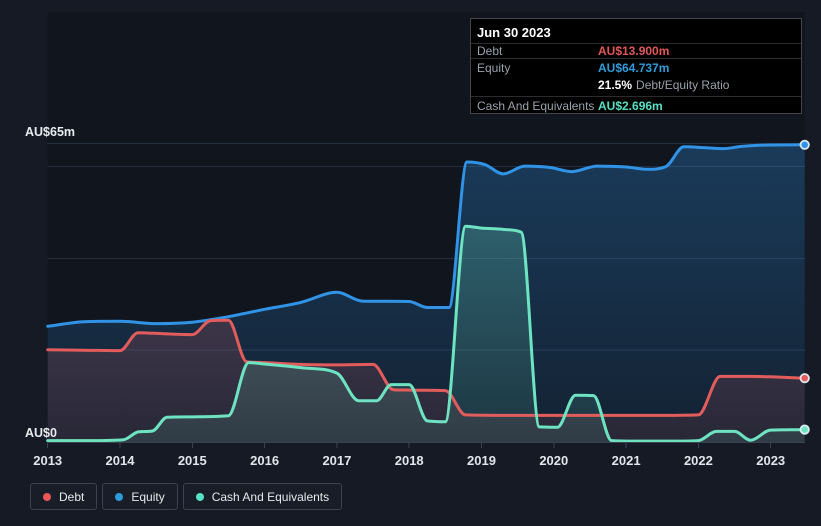 This screenshot has width=821, height=526. I want to click on tooltip-debt-value: AU$13.900m, so click(634, 51).